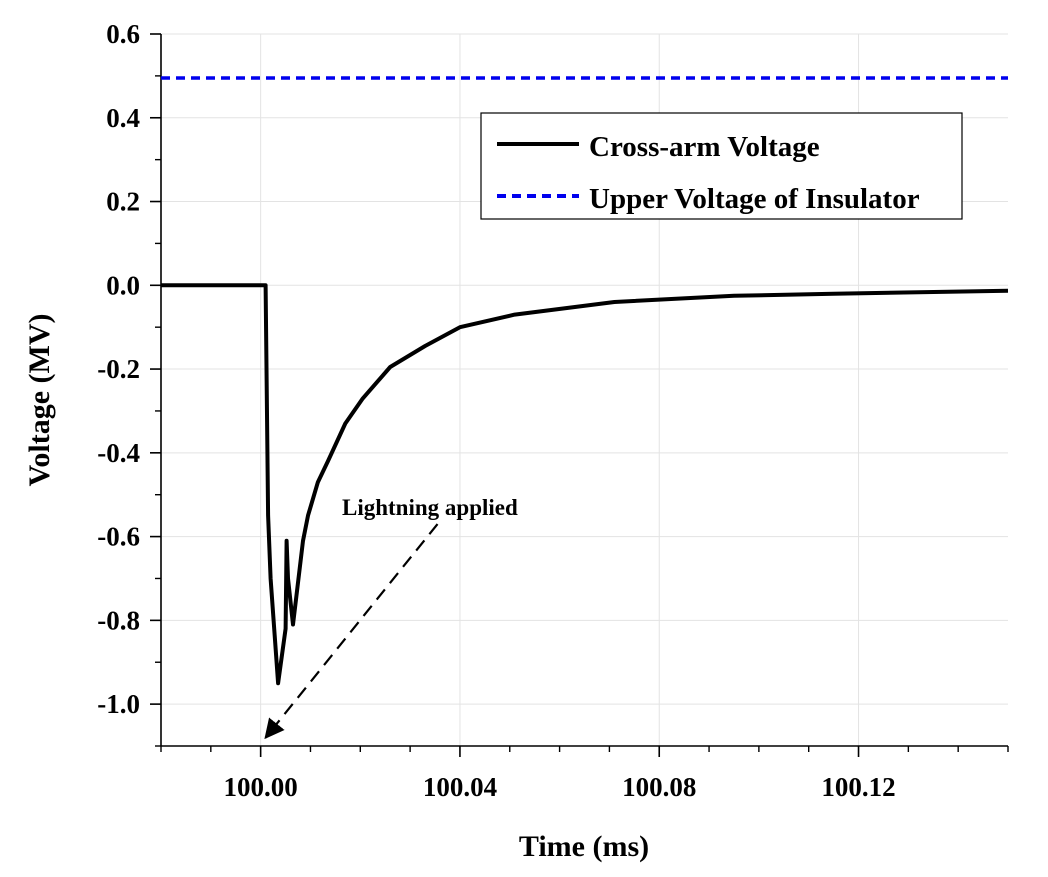 This screenshot has height=877, width=1048. What do you see at coordinates (118, 704) in the screenshot?
I see `y-tick-label-0: -1.0` at bounding box center [118, 704].